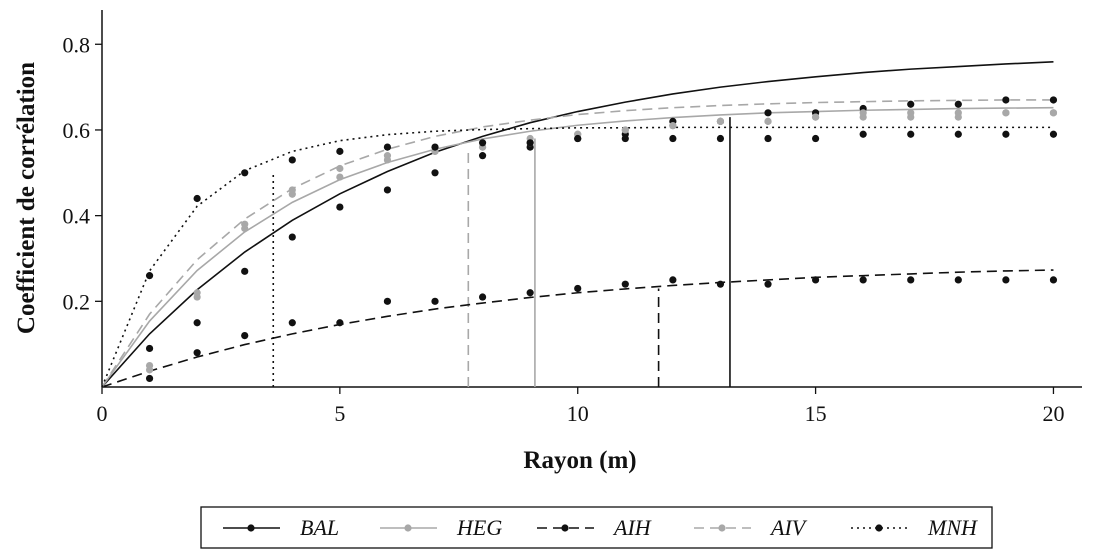  Describe the element at coordinates (788, 527) in the screenshot. I see `legend-label-aiv: AIV` at that location.